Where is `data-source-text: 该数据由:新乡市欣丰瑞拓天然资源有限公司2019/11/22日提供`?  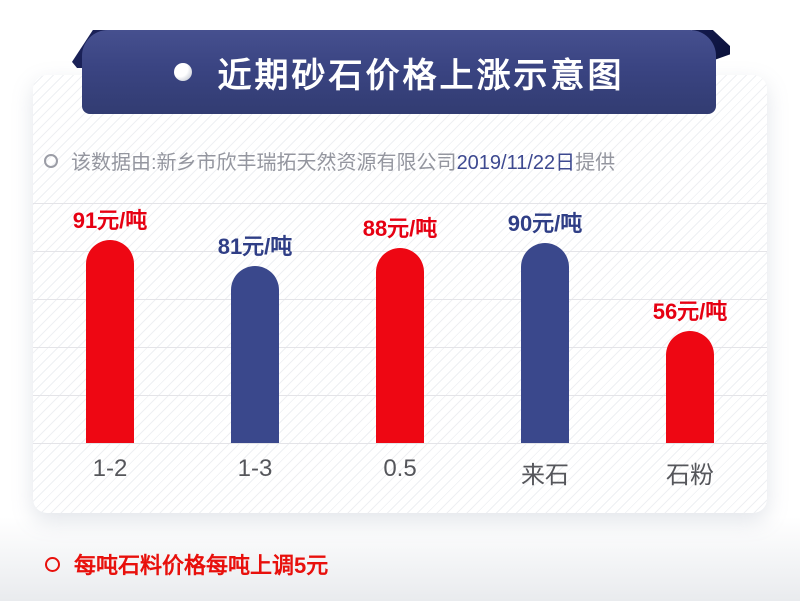 data-source-text: 该数据由:新乡市欣丰瑞拓天然资源有限公司2019/11/22日提供 is located at coordinates (343, 160).